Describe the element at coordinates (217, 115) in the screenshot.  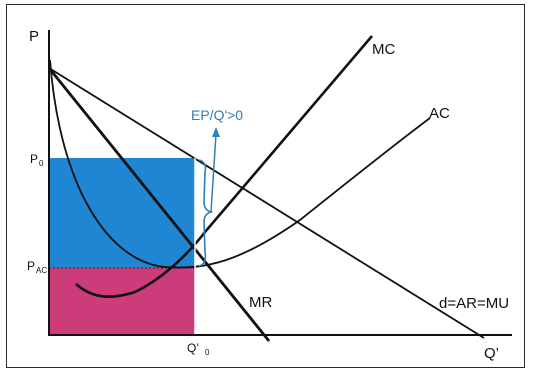
I see `ep-annotation: EP/Q'>0` at that location.